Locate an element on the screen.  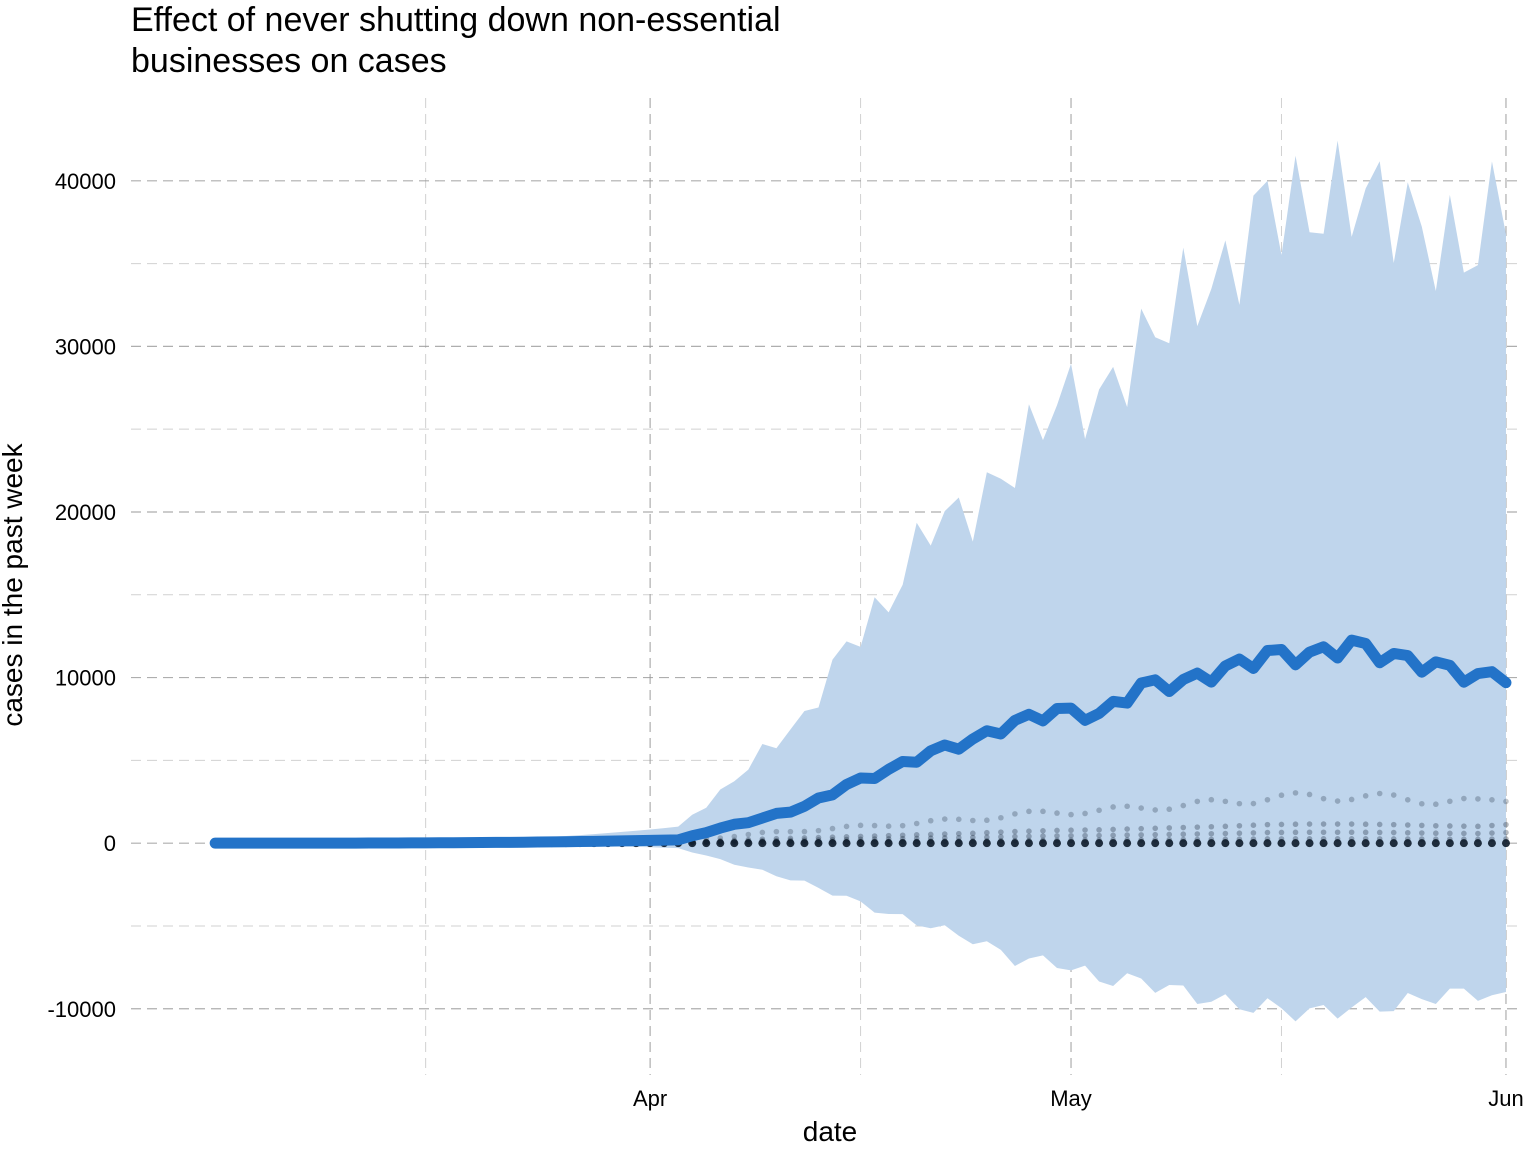
x-tick-label: May is located at coordinates (1071, 1098).